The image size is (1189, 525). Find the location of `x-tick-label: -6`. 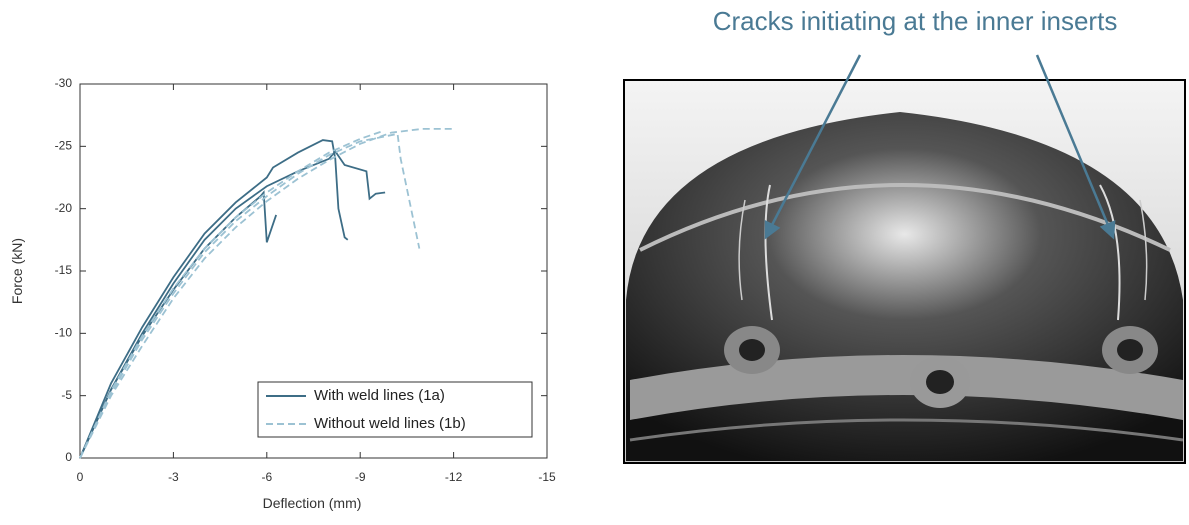

x-tick-label: -6 is located at coordinates (266, 477).